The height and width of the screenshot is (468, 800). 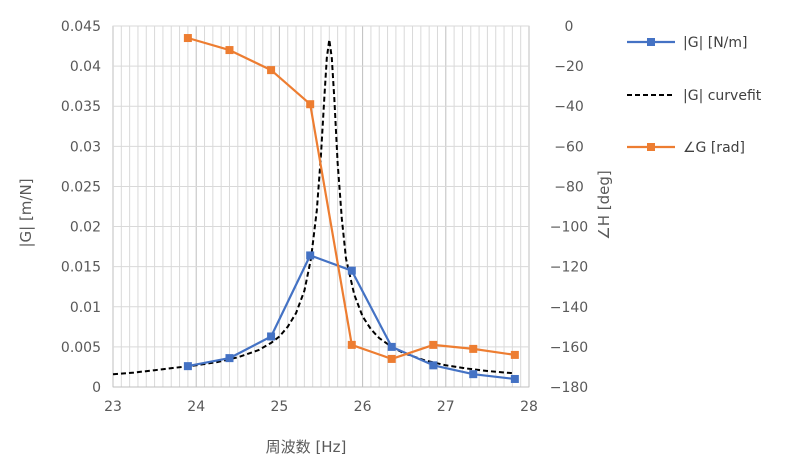 I want to click on y-axis-title: |G| [m/N], so click(x=26, y=212).